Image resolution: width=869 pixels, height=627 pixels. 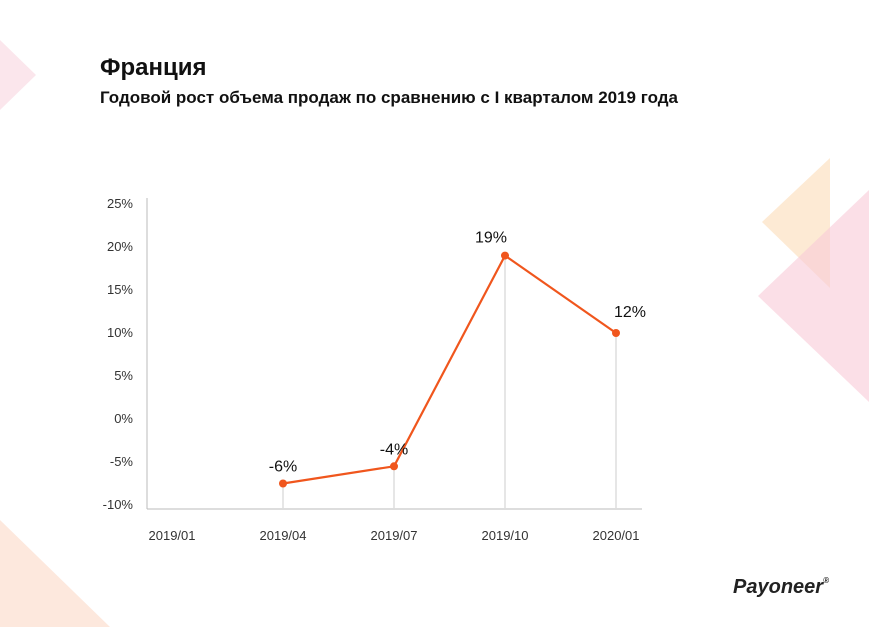 I want to click on payoneer-logo: Payoneer®, so click(x=781, y=587).